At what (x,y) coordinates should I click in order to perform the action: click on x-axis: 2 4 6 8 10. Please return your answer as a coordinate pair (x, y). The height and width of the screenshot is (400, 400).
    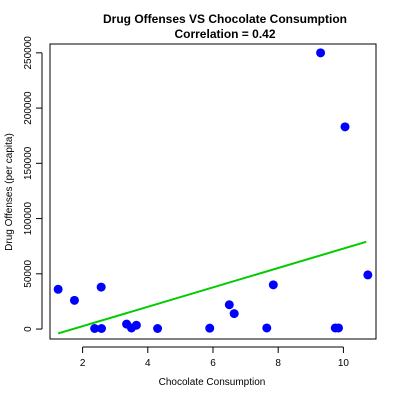
    Looking at the image, I should click on (215, 357).